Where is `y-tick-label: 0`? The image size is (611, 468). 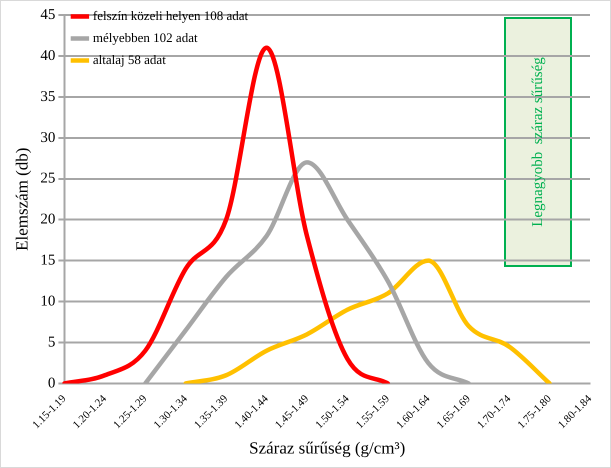
y-tick-label: 0 is located at coordinates (52, 383).